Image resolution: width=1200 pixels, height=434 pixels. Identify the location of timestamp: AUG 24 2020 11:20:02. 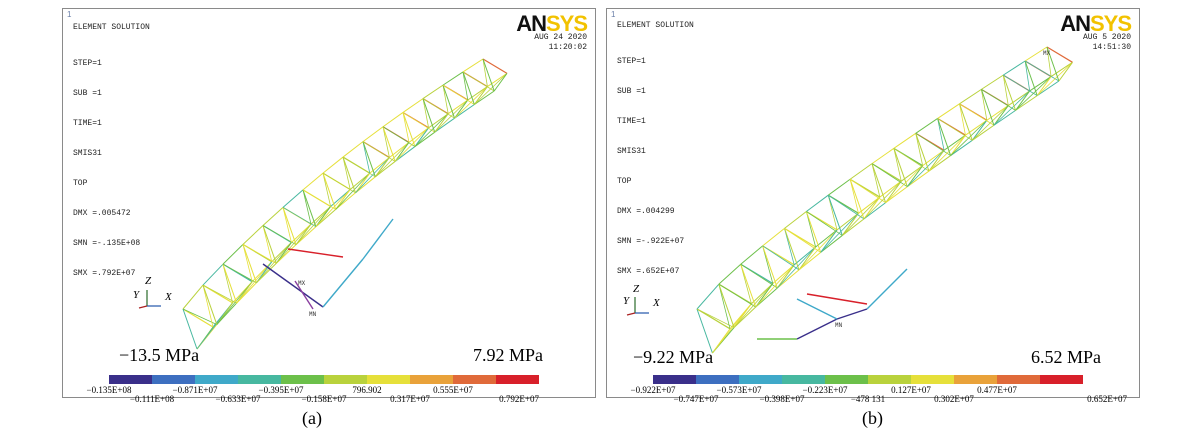
(560, 43).